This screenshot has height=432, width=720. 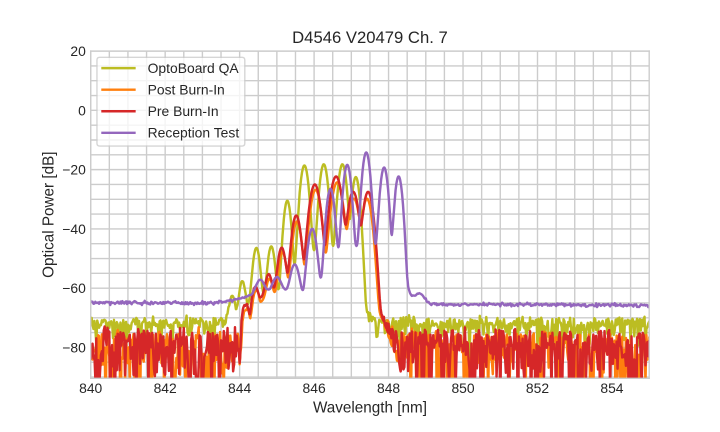 I want to click on svg-text: 844, so click(x=239, y=388).